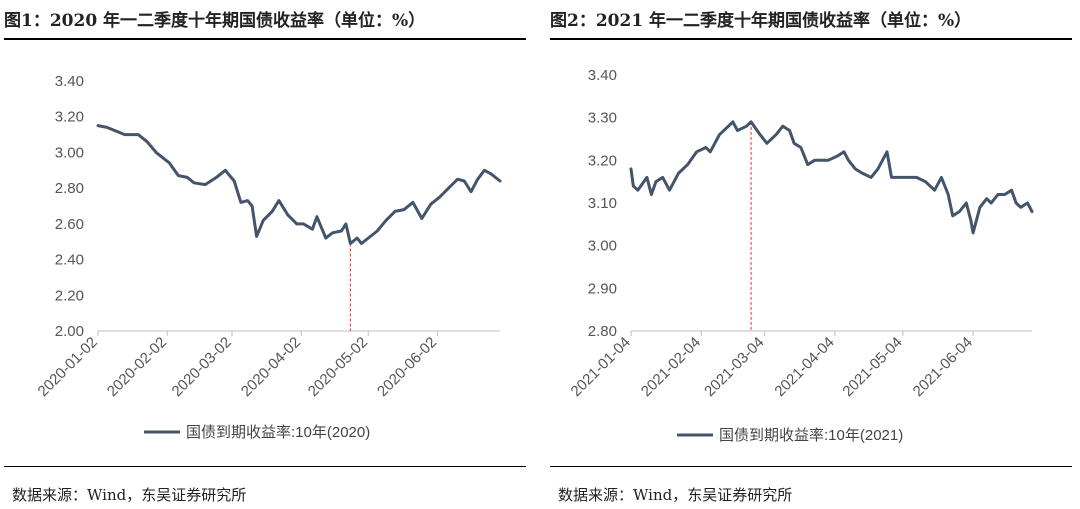 This screenshot has width=1080, height=509. I want to click on legend: 国债到期收益率:10年(2020), so click(257, 432).